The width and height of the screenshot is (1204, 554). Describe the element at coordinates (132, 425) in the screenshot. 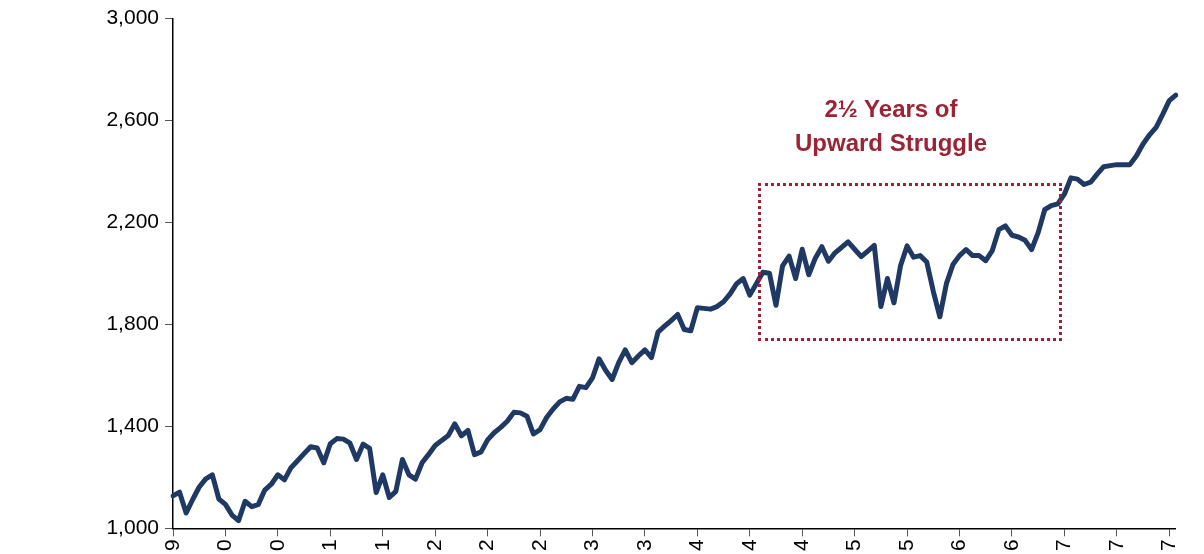

I see `y-tick-label: 1,400` at that location.